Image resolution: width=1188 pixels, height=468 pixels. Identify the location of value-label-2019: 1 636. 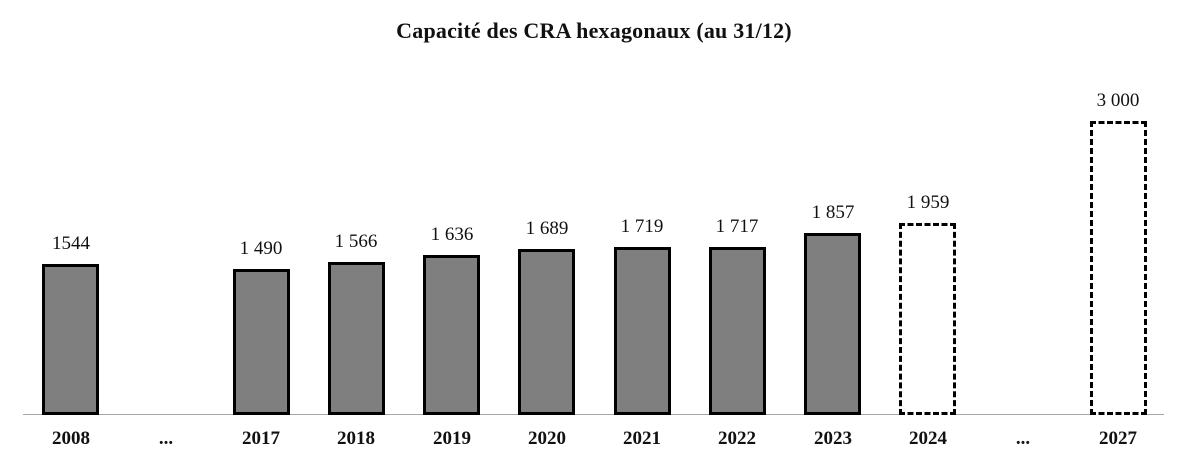
(452, 234).